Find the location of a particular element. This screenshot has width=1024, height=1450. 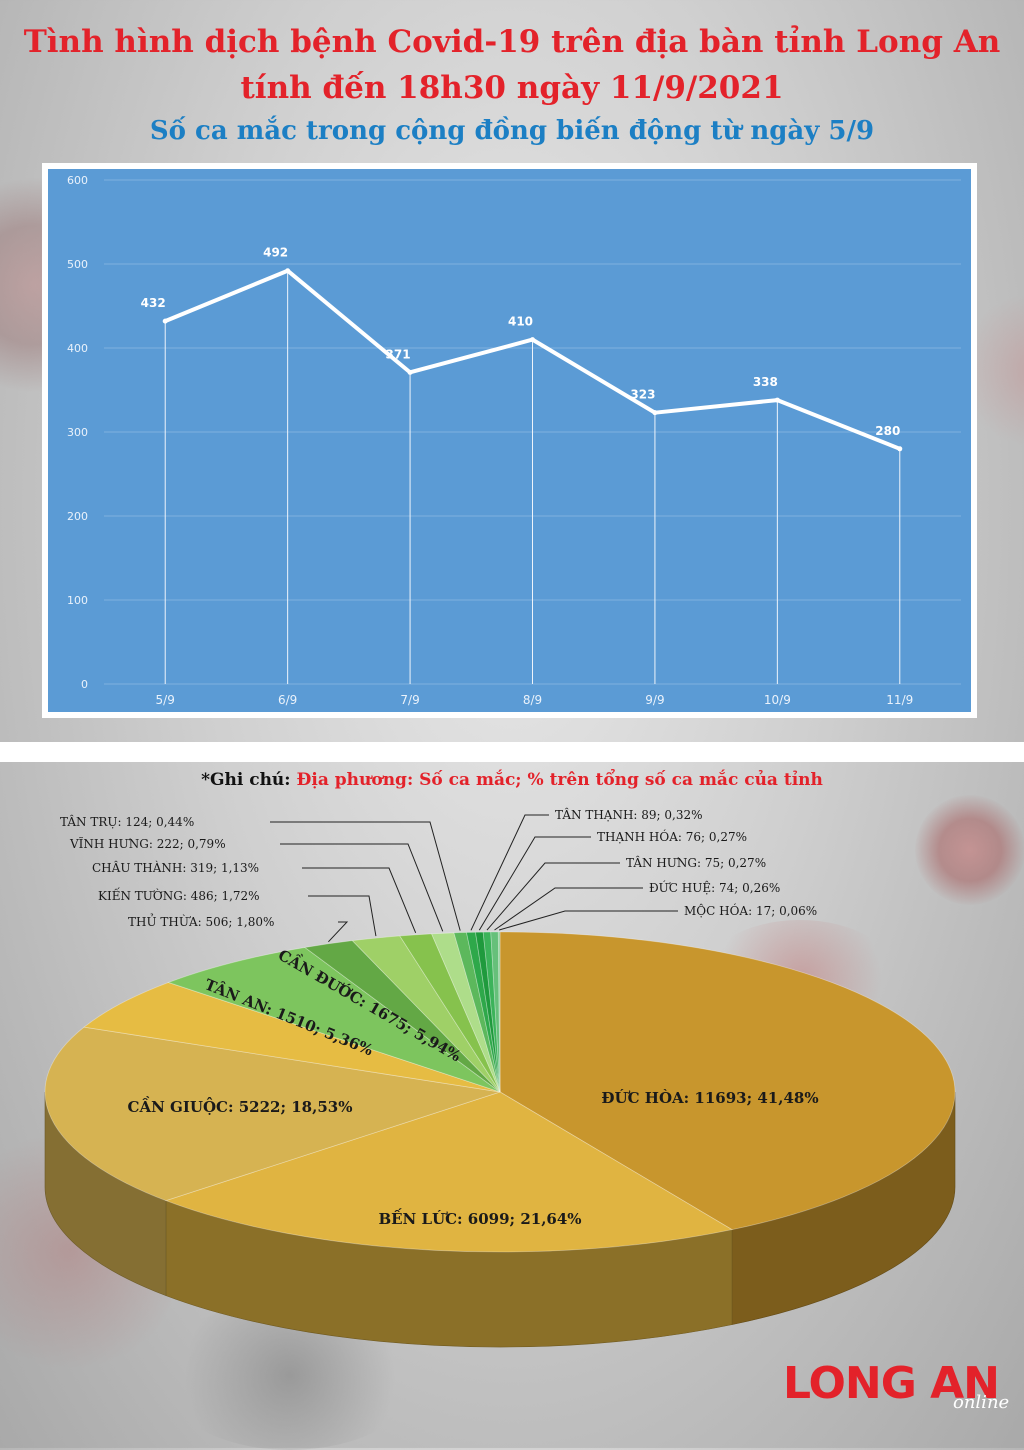

x-tick-label: 10/9 is located at coordinates (777, 700).